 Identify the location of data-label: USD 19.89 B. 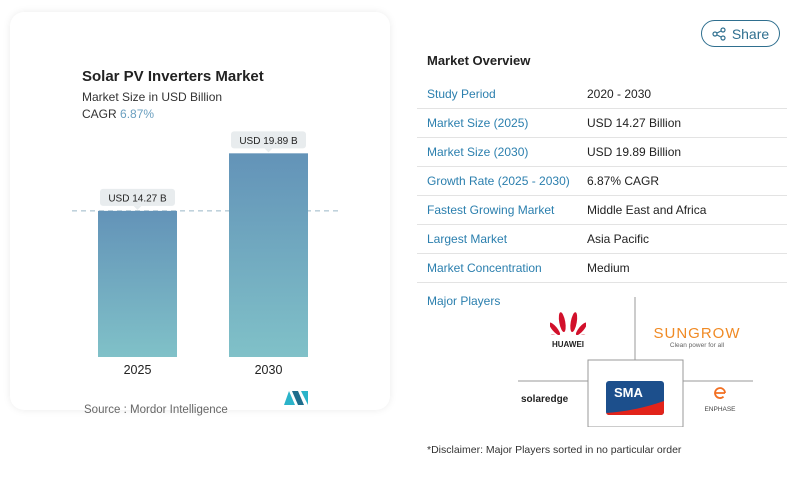
(268, 141).